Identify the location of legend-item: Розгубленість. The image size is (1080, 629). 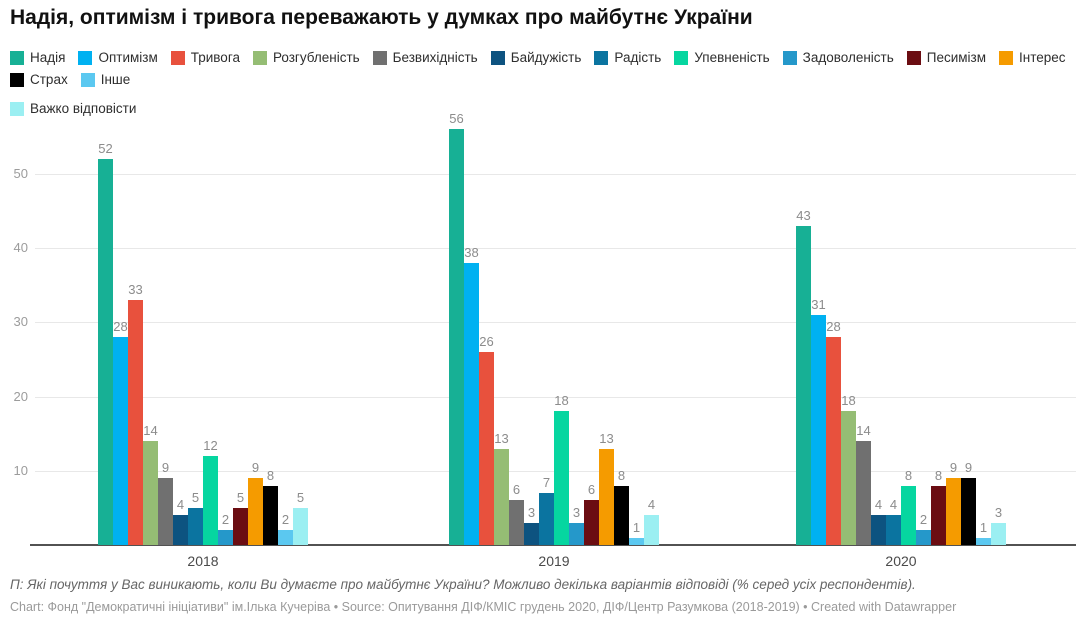
(306, 57).